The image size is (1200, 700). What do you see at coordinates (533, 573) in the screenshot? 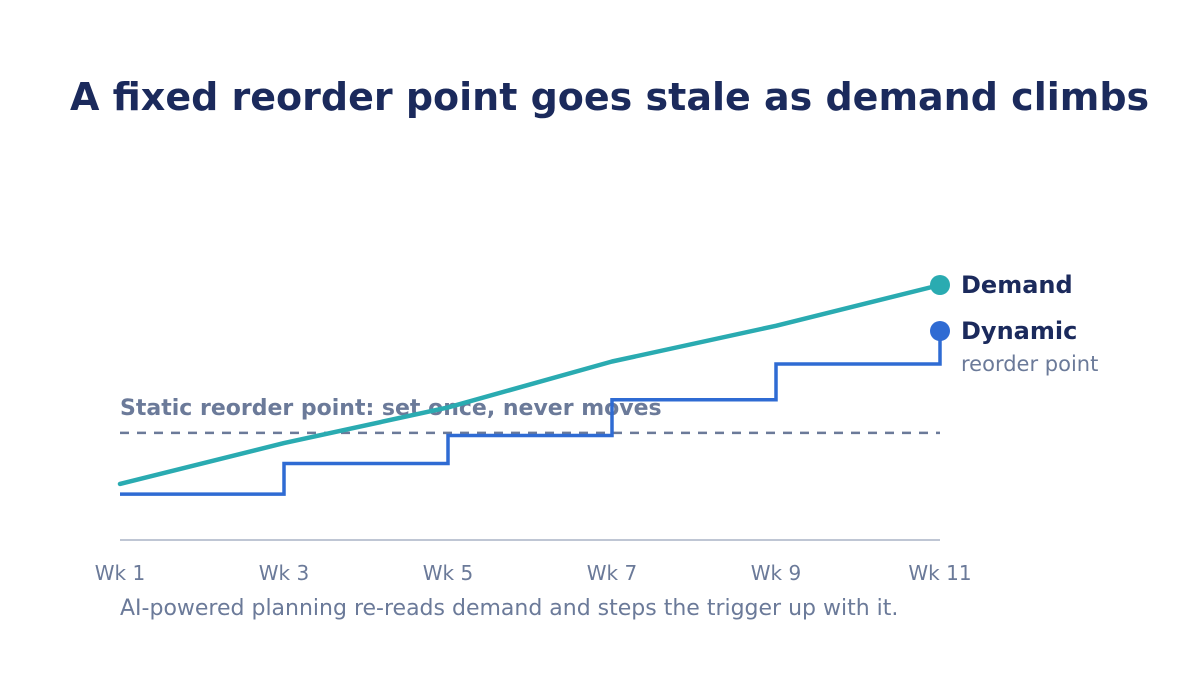
I see `x-axis-ticks: Wk 1 Wk 3 Wk 5 Wk 7 Wk 9 Wk 11` at bounding box center [533, 573].